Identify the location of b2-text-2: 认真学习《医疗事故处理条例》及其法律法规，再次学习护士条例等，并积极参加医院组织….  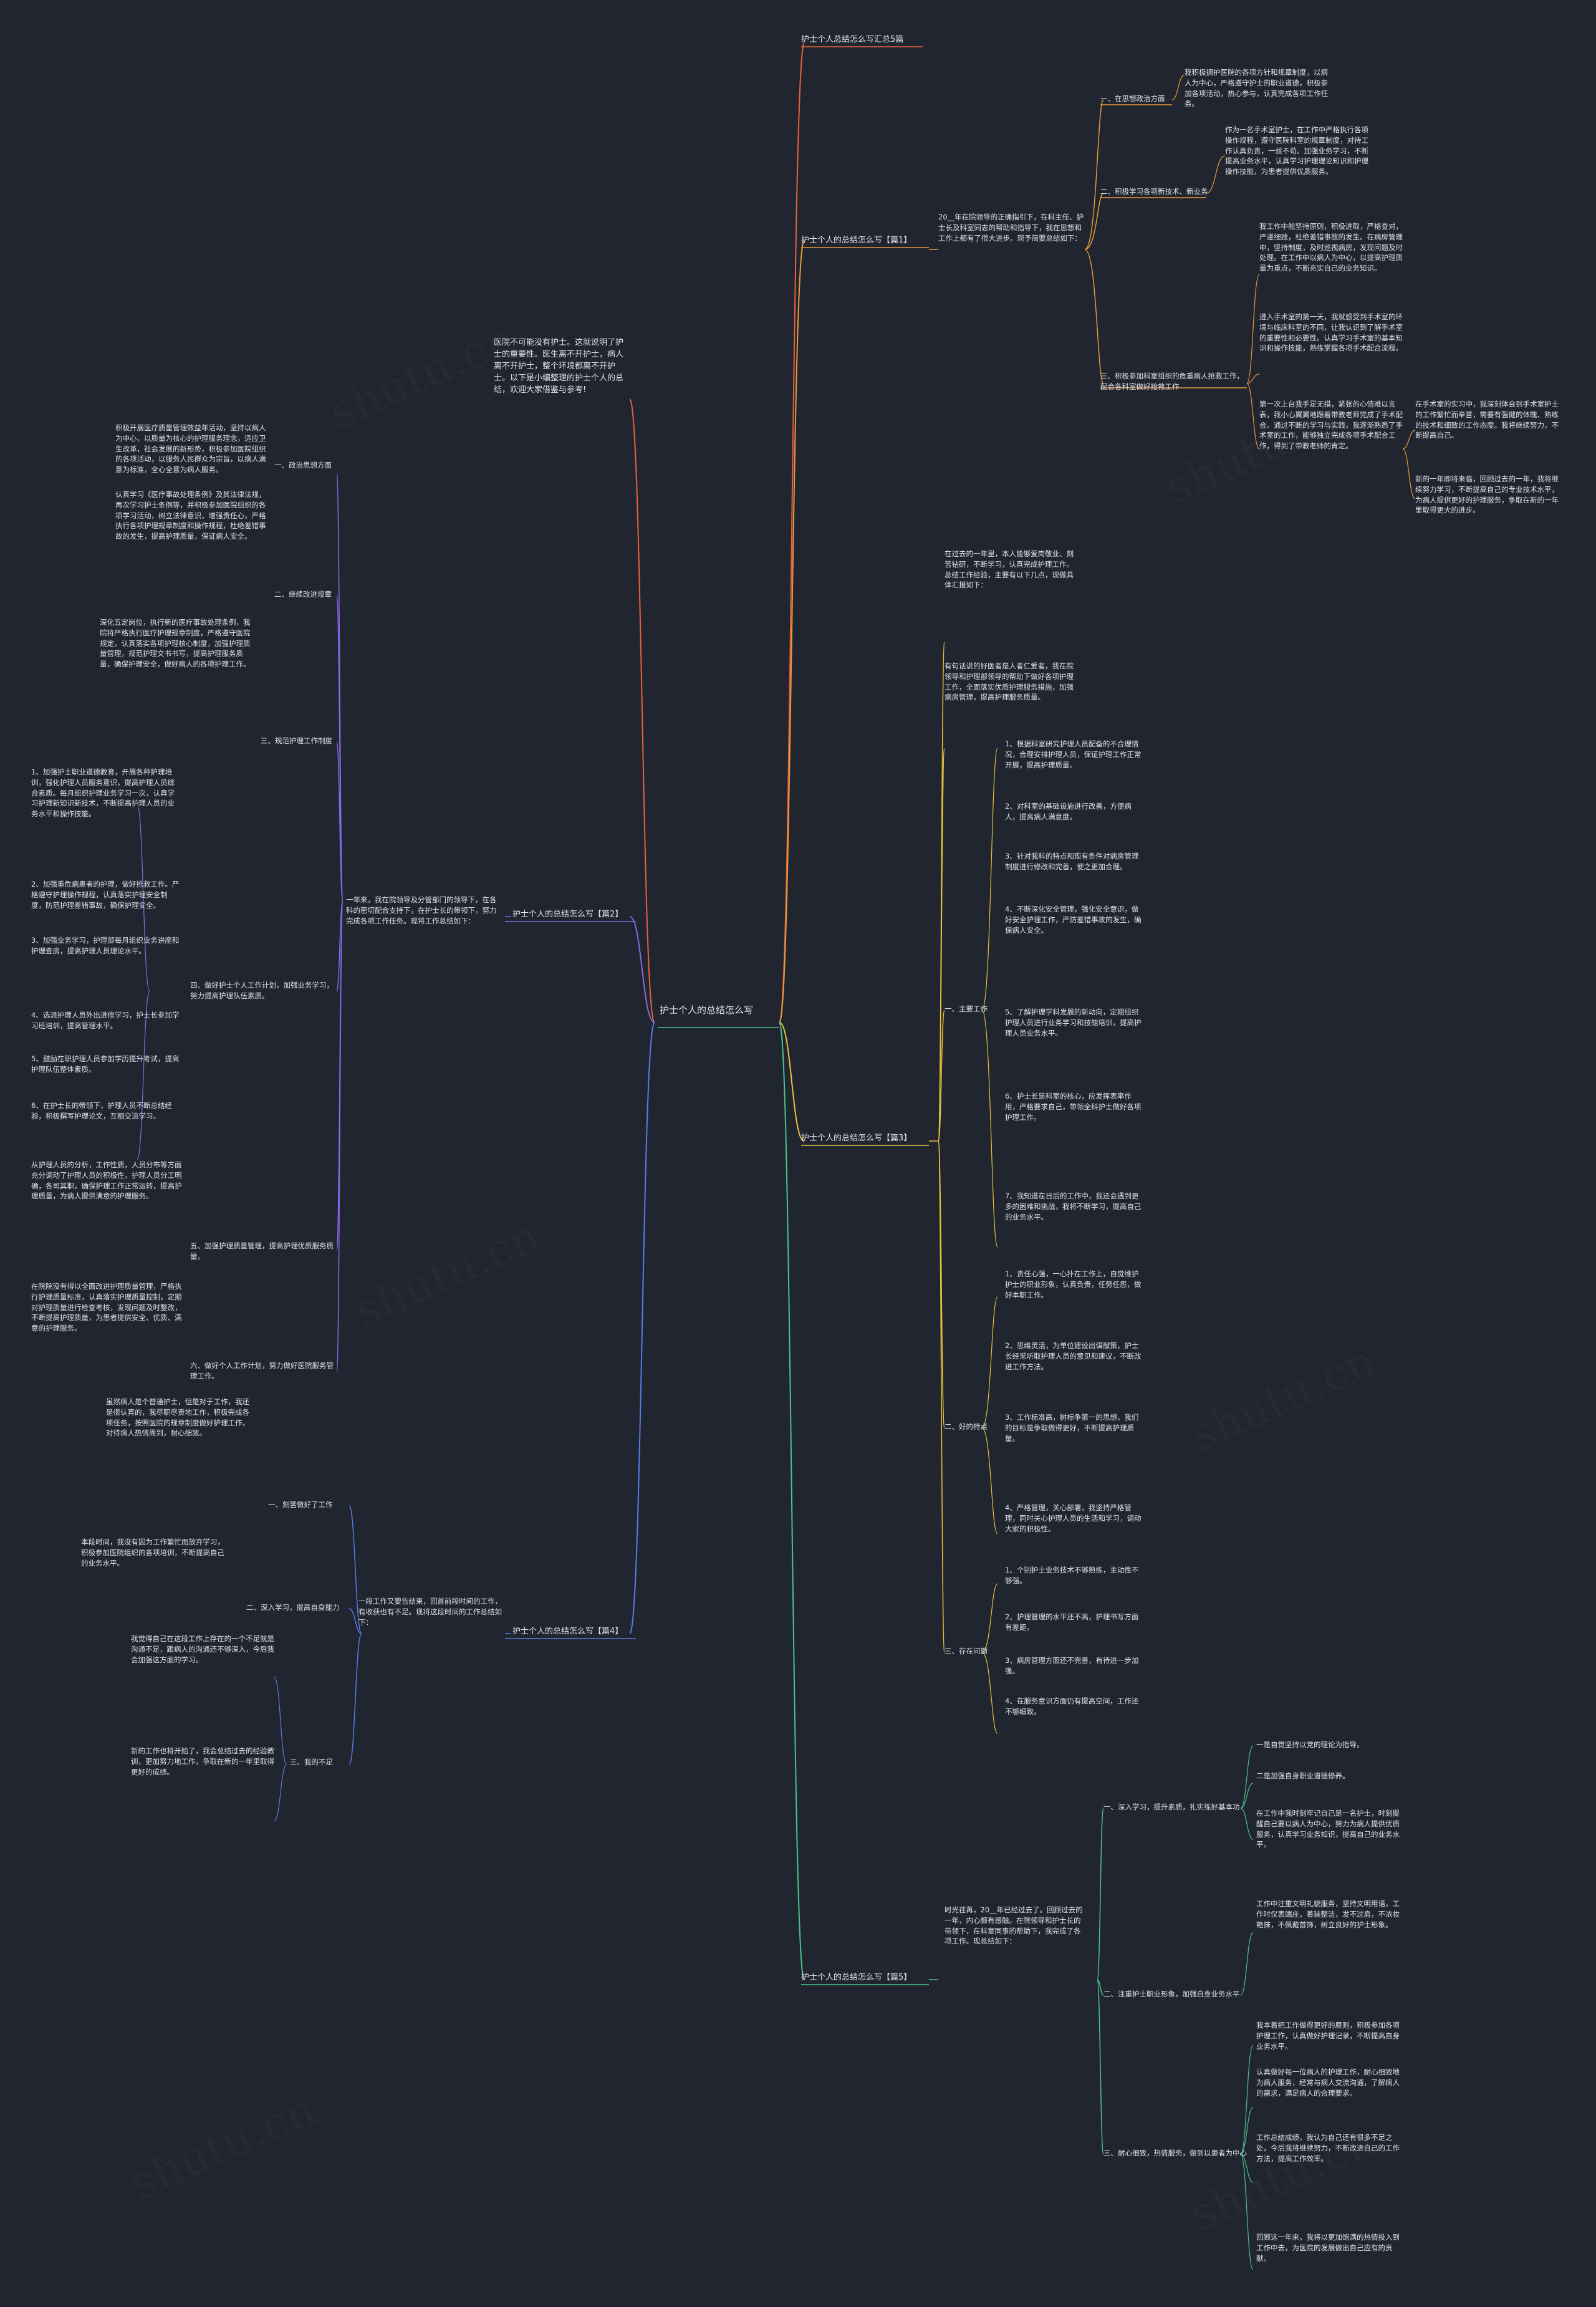
(190, 515).